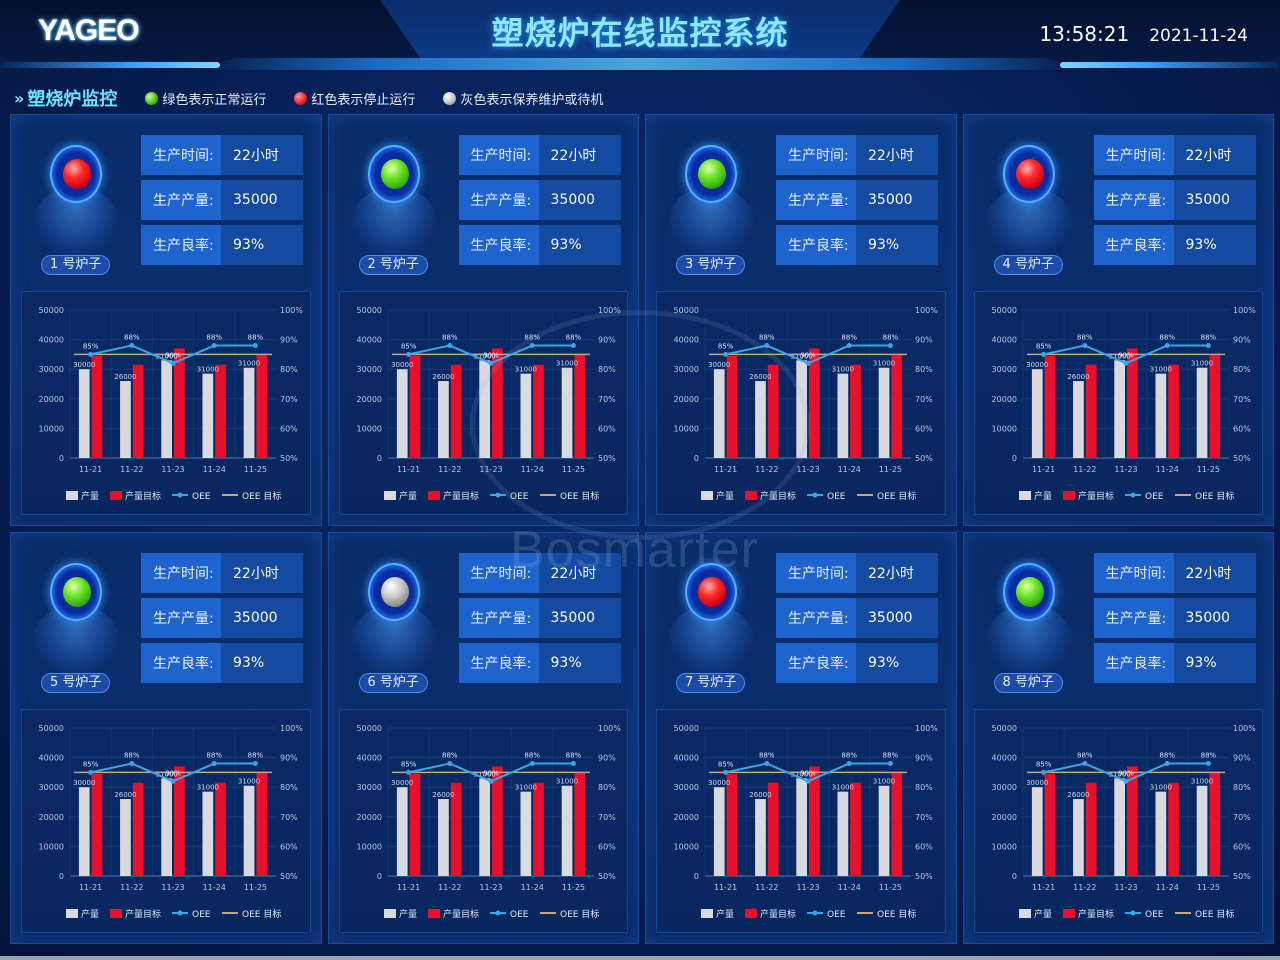 The height and width of the screenshot is (960, 1280). Describe the element at coordinates (172, 887) in the screenshot. I see `svg-text: 11-23` at that location.